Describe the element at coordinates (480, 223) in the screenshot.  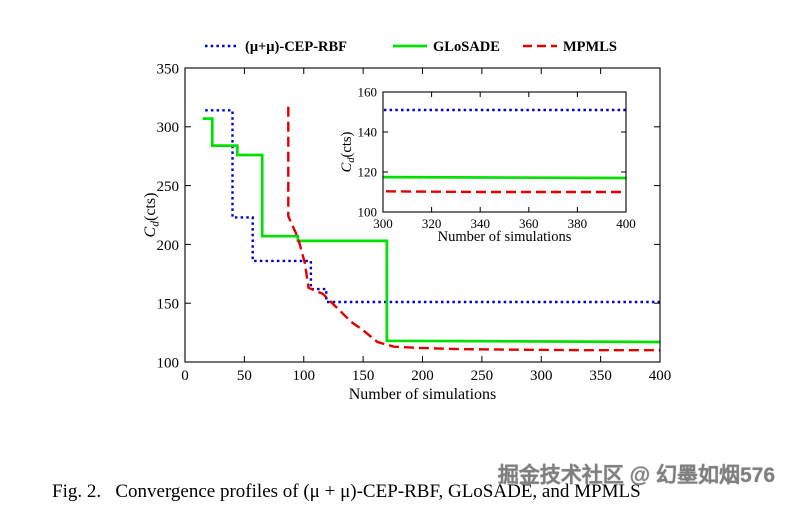
I see `x-tick-label: 340` at that location.